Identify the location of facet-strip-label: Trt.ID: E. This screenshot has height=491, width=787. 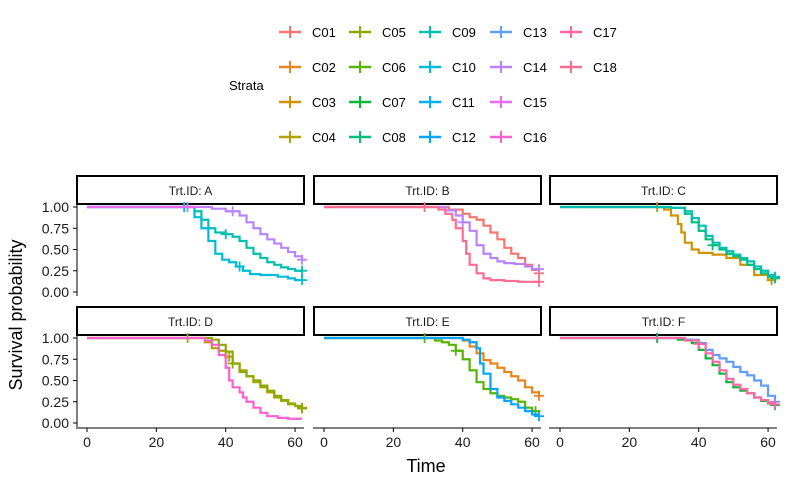
(427, 322).